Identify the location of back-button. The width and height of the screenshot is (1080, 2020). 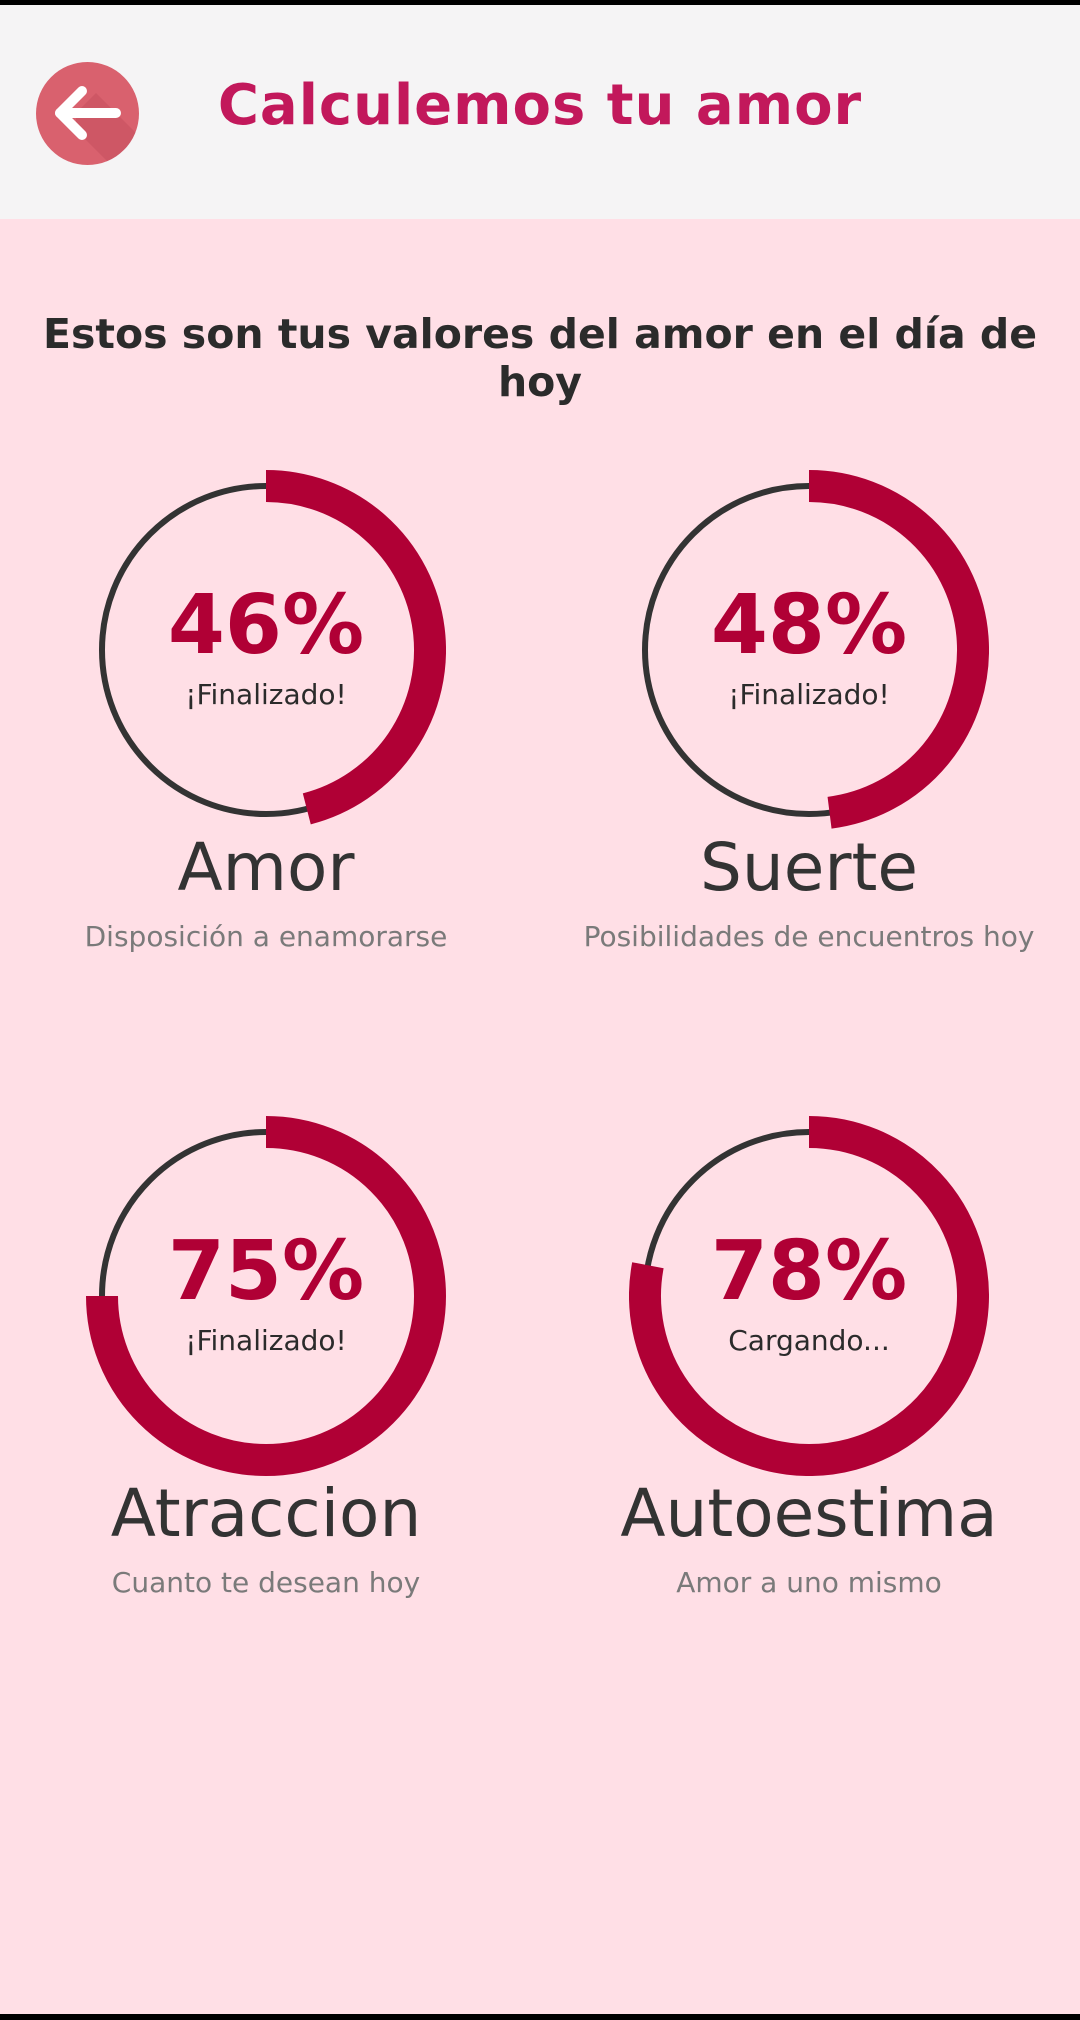
(87, 113).